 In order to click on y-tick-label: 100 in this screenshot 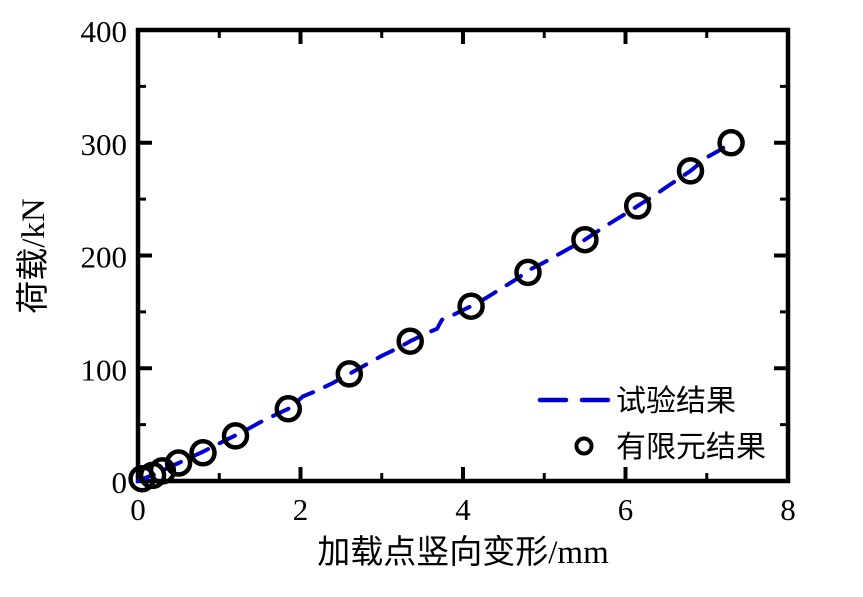, I will do `click(104, 369)`.